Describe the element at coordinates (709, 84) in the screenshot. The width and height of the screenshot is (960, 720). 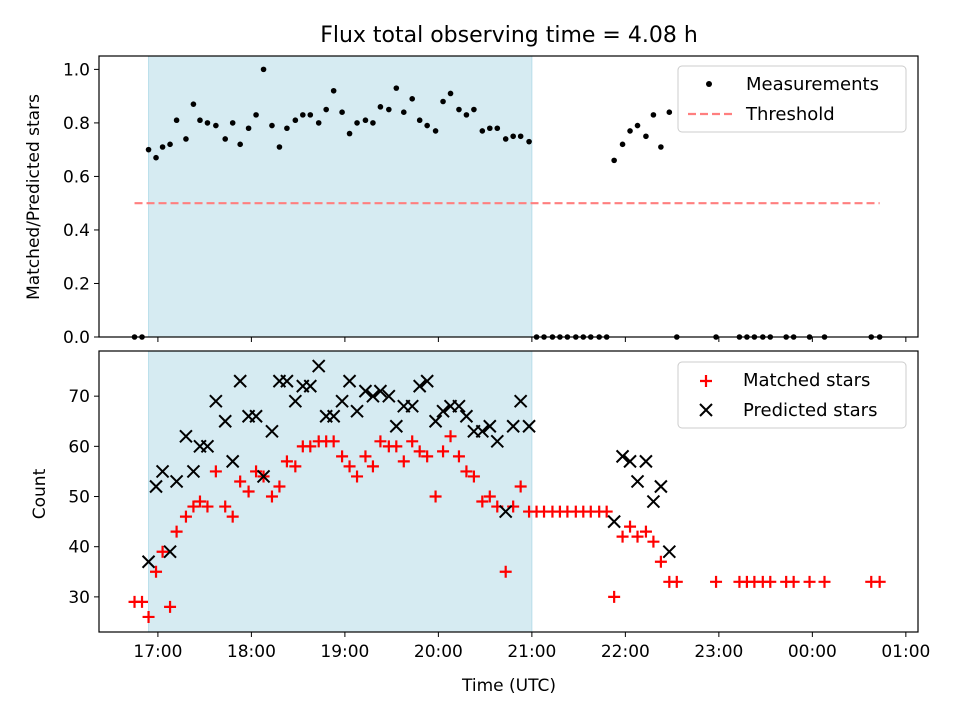
I see `measurements-legend-marker` at that location.